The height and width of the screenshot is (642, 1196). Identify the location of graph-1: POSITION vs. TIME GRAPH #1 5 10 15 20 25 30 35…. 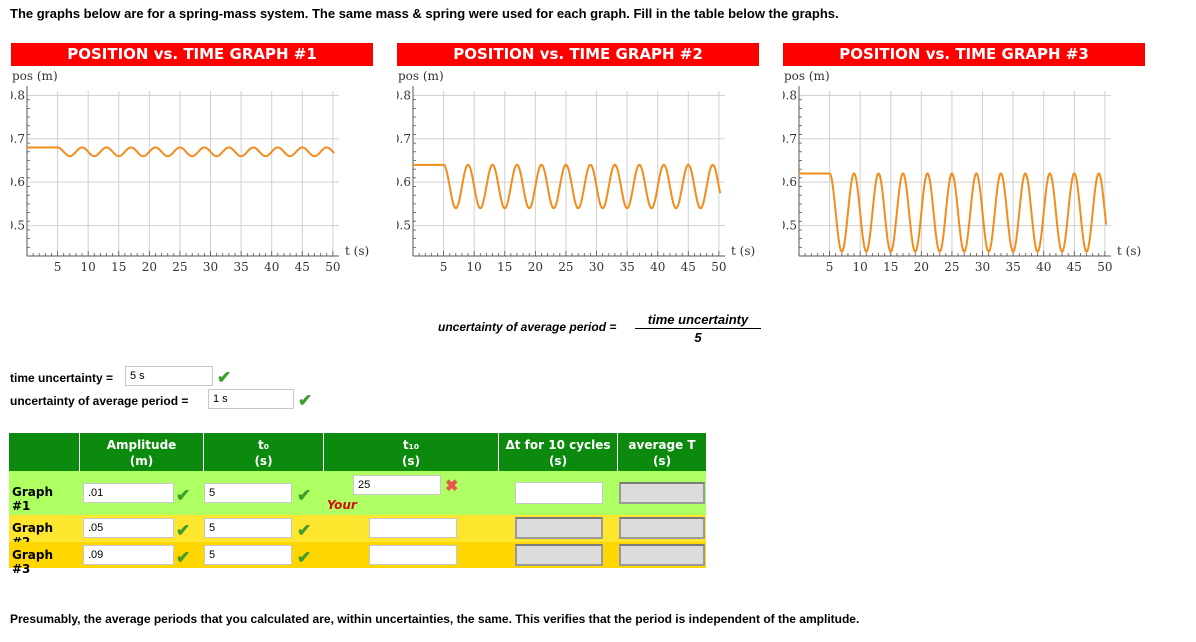
(192, 158).